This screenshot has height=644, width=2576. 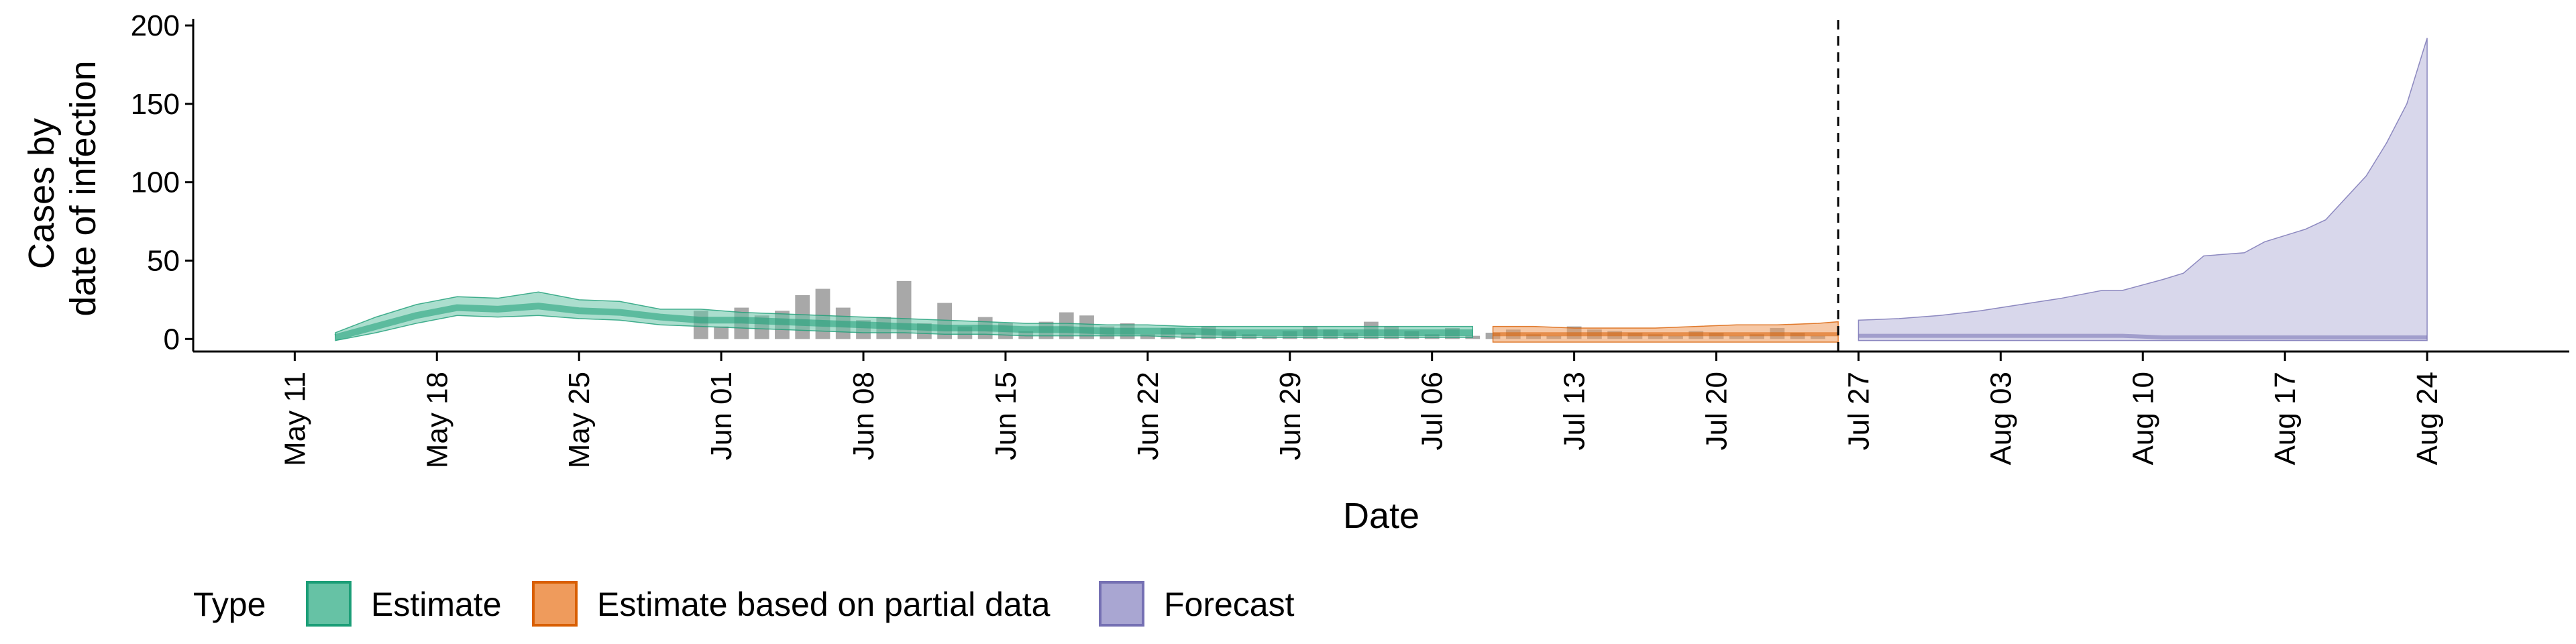 What do you see at coordinates (1858, 411) in the screenshot?
I see `x-tick-label: Jul 27` at bounding box center [1858, 411].